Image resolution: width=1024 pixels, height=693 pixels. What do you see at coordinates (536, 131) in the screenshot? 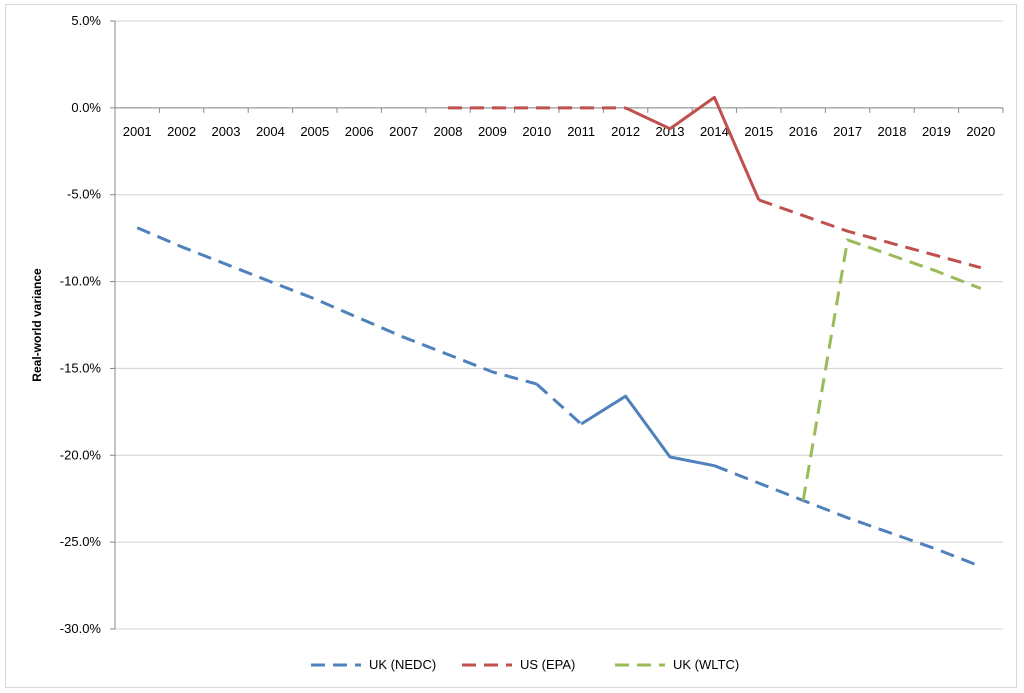
I see `x-tick-label: 2010` at bounding box center [536, 131].